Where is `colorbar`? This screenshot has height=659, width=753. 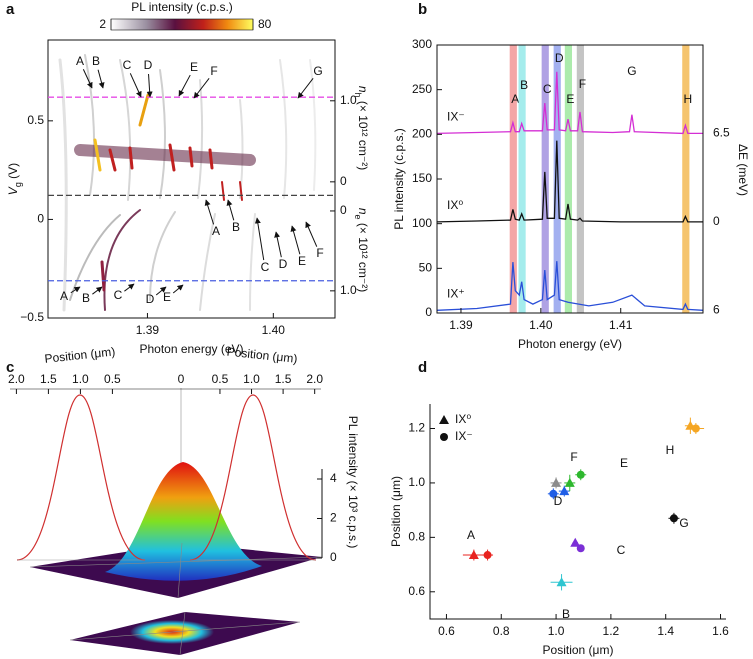
colorbar is located at coordinates (182, 24).